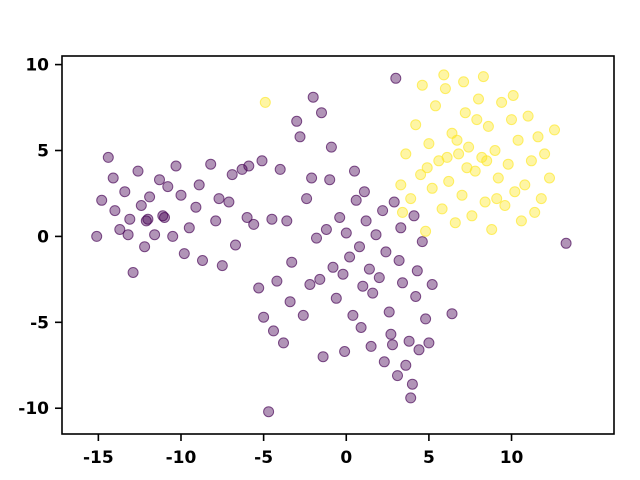 The width and height of the screenshot is (640, 480). Describe the element at coordinates (43, 152) in the screenshot. I see `y-axis-tick-label: 5` at that location.